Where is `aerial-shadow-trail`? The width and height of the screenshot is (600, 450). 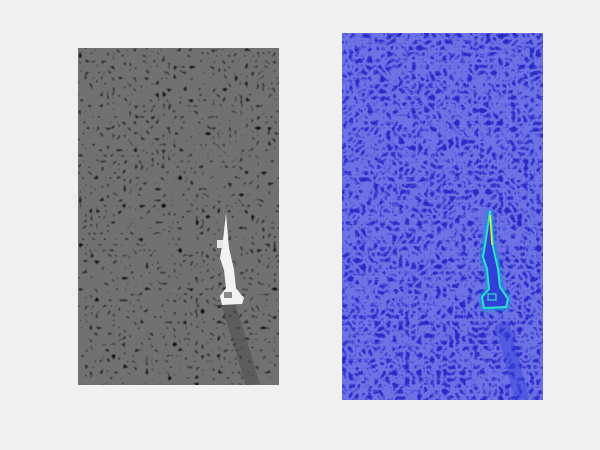 aerial-shadow-trail is located at coordinates (240, 342).